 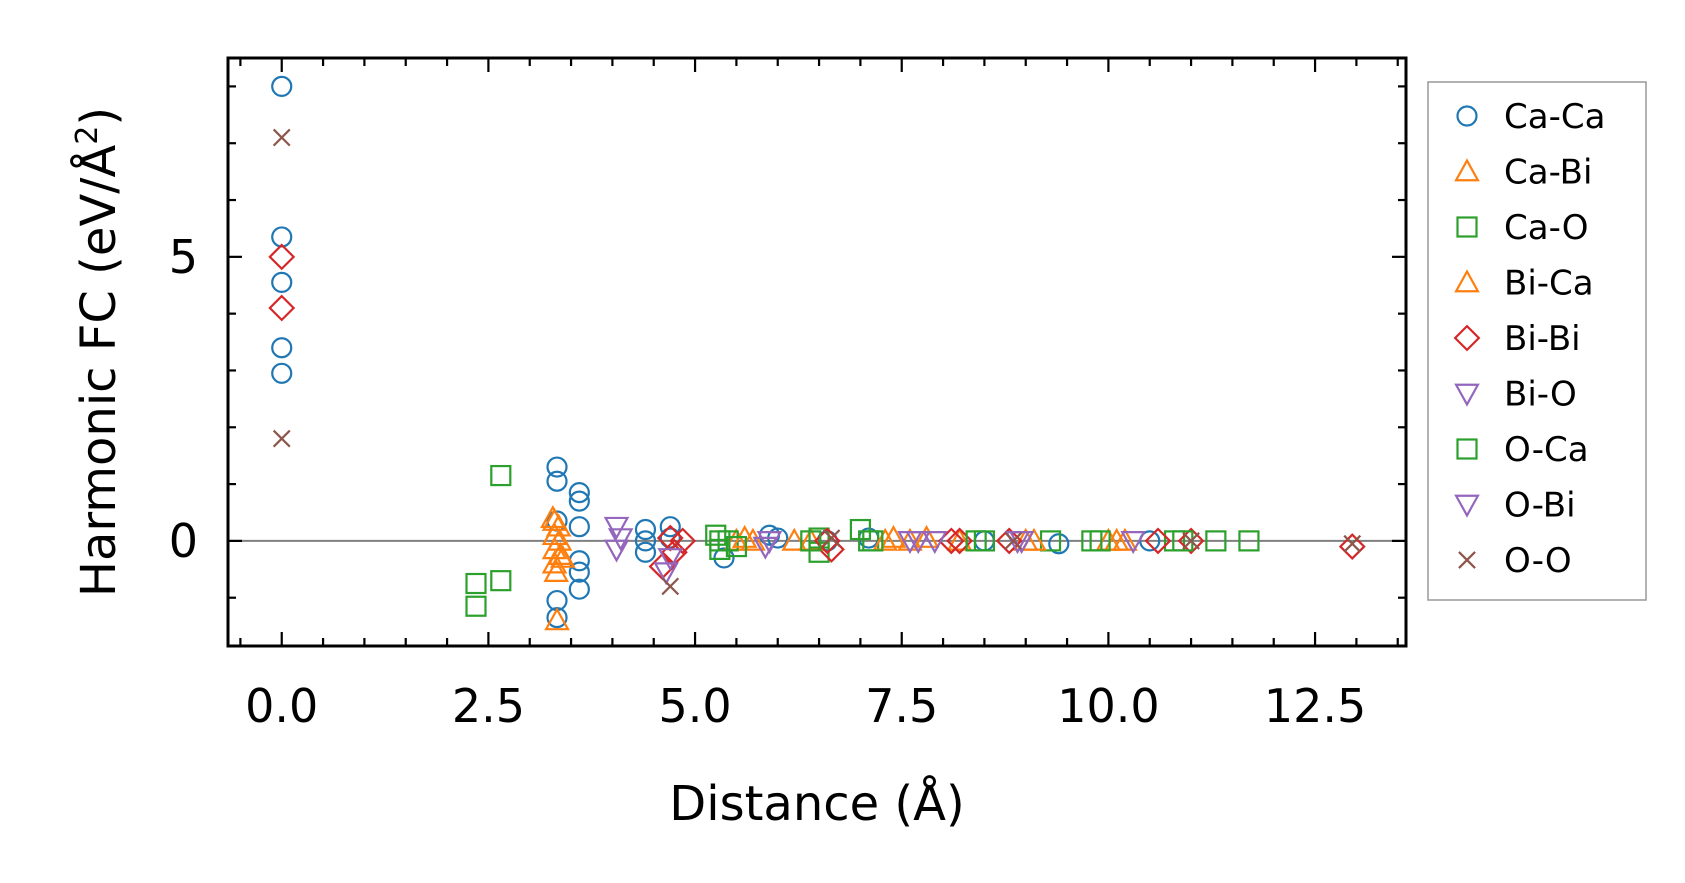 I want to click on legend-label: O-O, so click(x=1538, y=561).